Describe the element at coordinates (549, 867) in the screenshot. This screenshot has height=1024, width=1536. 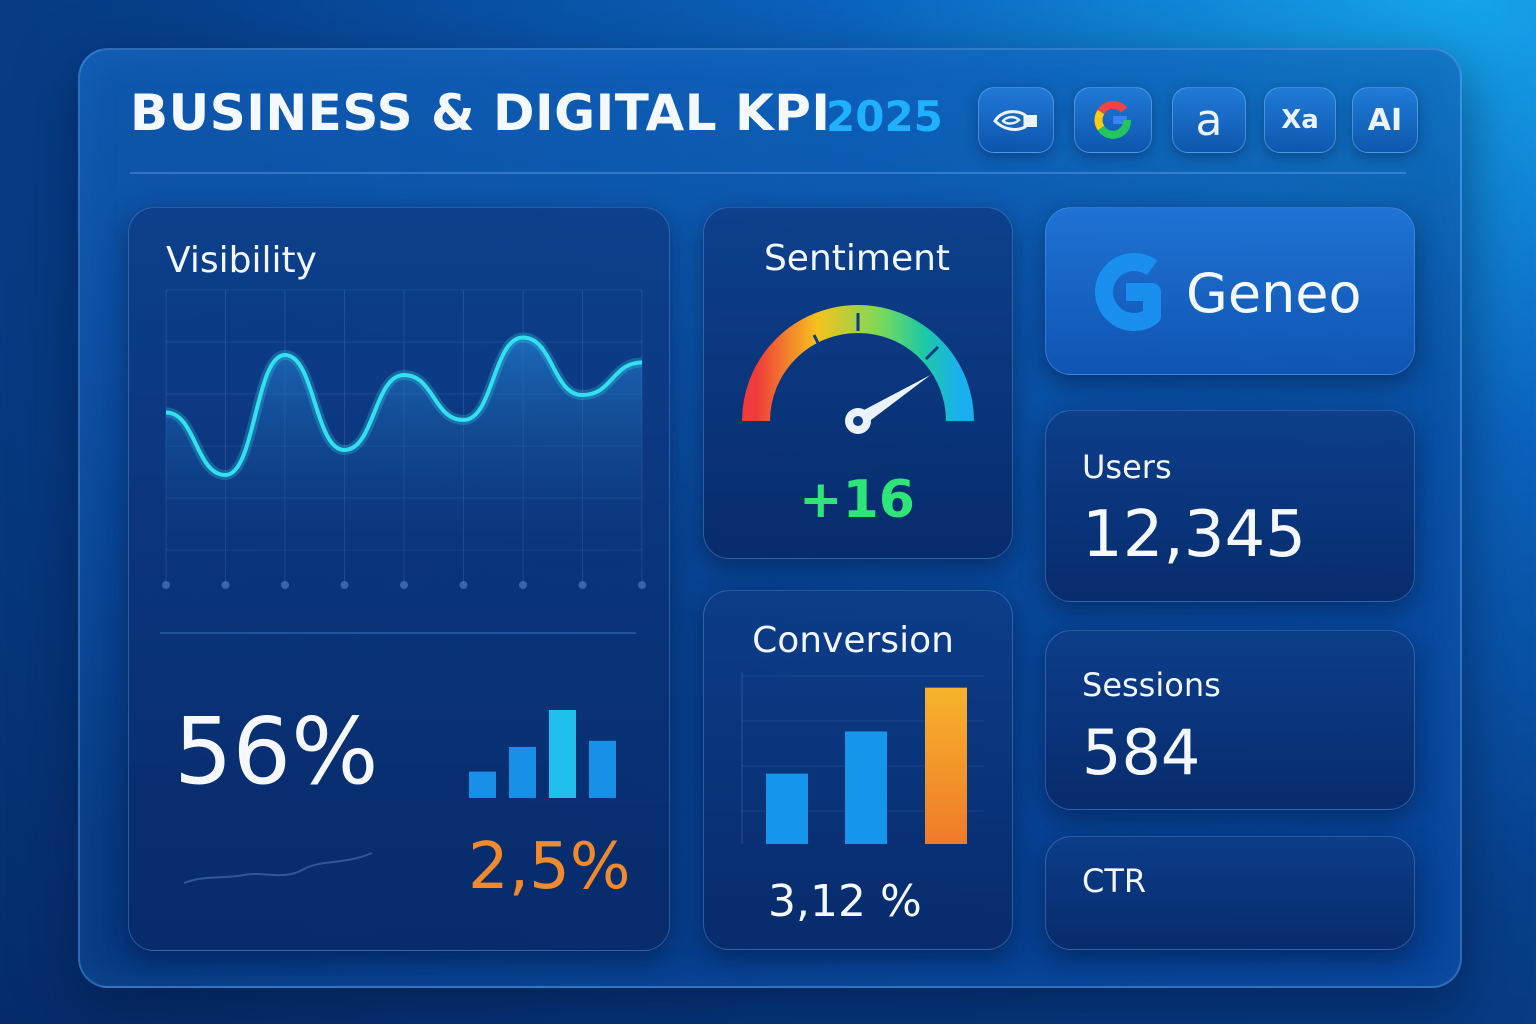
I see `visibility-secondary-value: 2,5%` at that location.